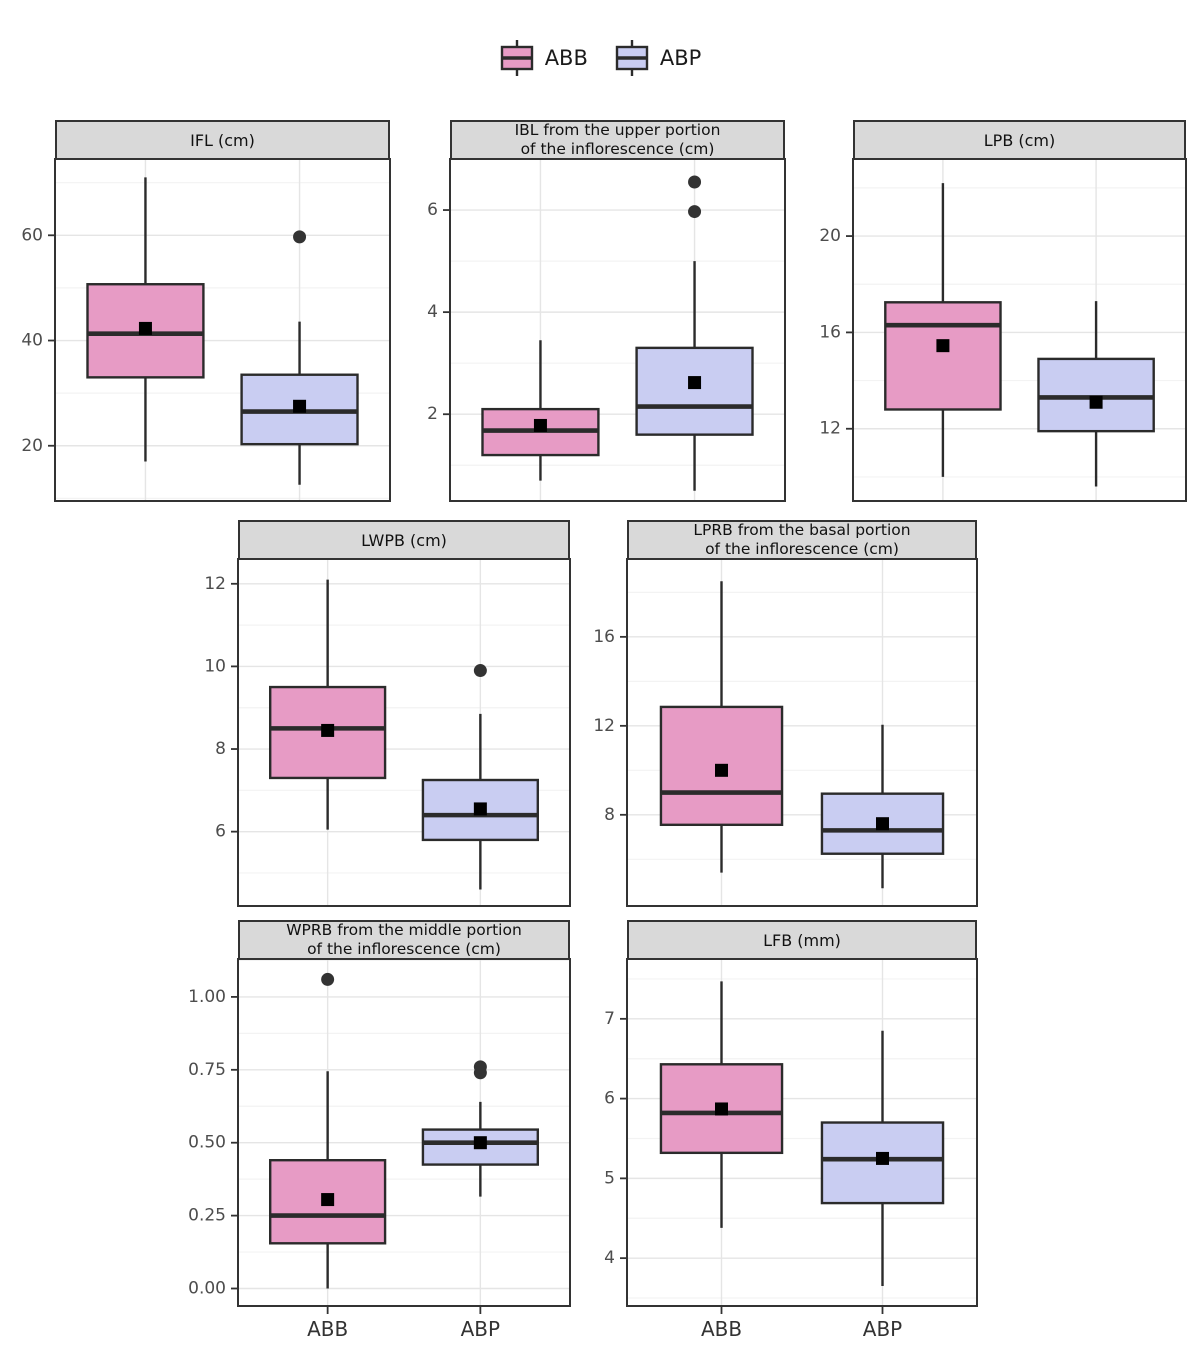  Describe the element at coordinates (404, 930) in the screenshot. I see `strip-title-text: WPRB from the middle portion` at that location.